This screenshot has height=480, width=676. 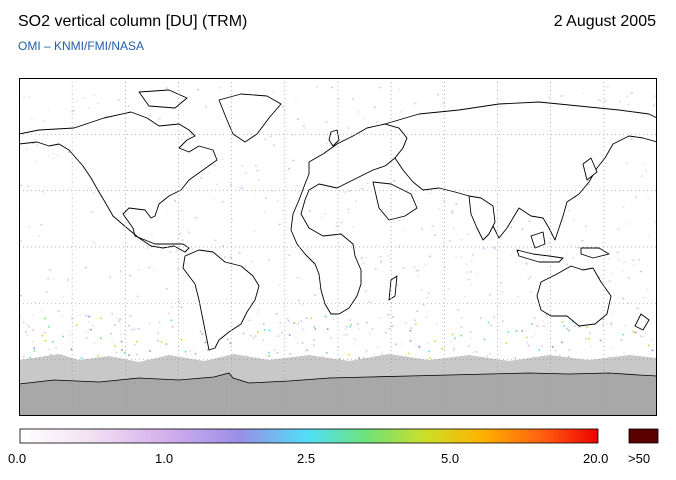 What do you see at coordinates (133, 21) in the screenshot?
I see `map-title: SO2 vertical column [DU] (TRM)` at bounding box center [133, 21].